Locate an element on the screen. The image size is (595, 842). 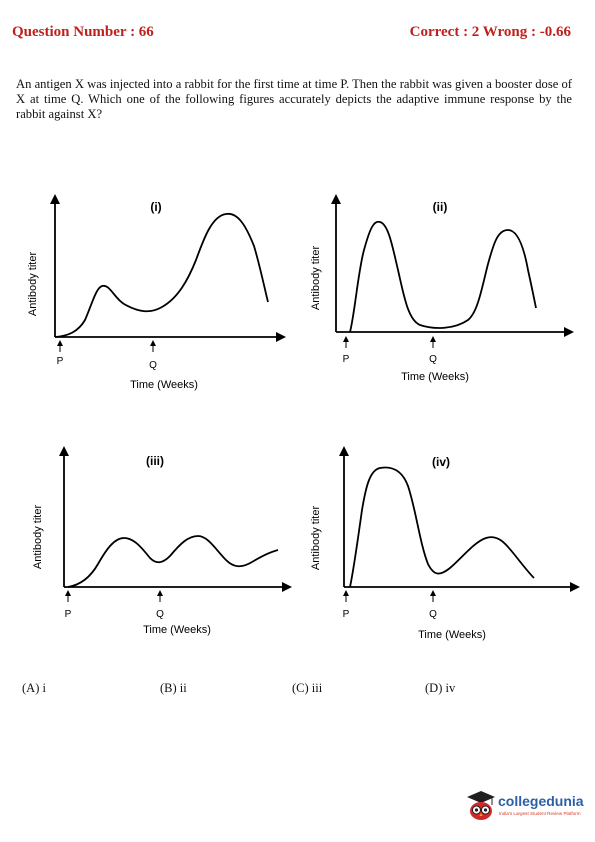
logo-name: collegedunia is located at coordinates (541, 801).